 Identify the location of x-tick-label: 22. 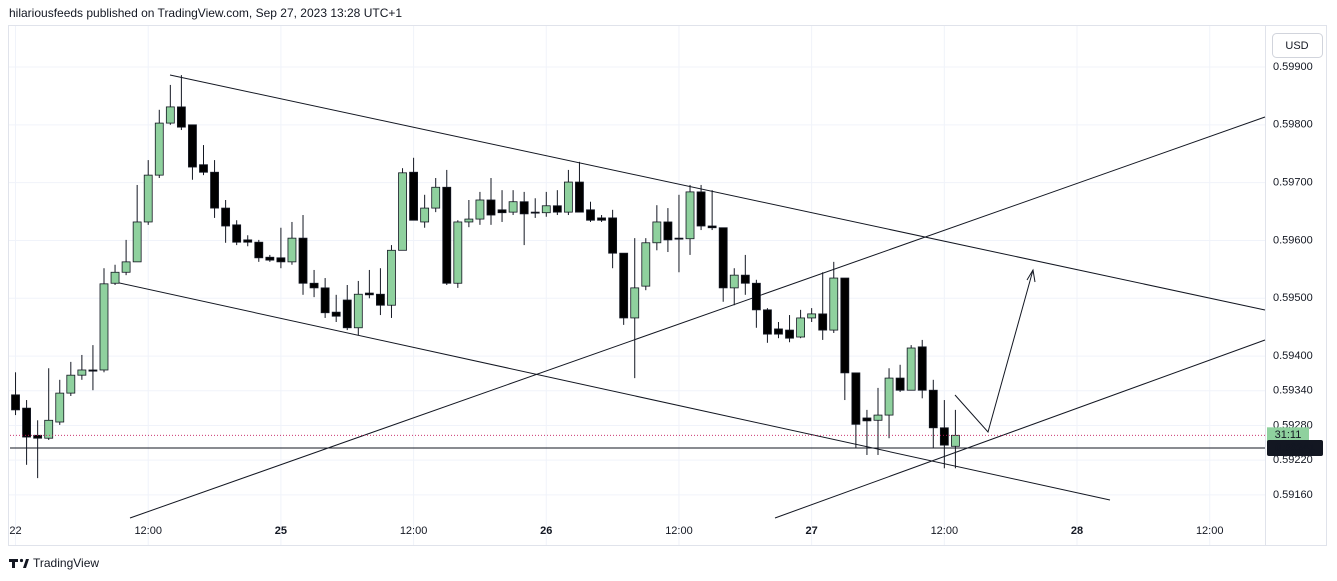
(15, 531).